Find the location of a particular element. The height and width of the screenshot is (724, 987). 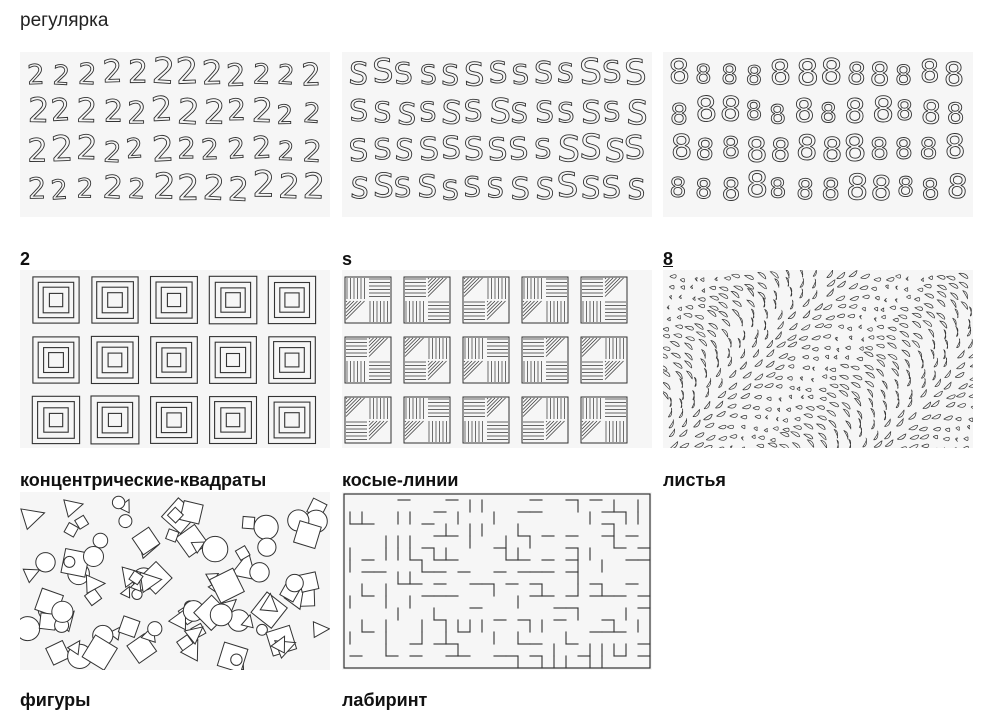

concentric-squares-pattern is located at coordinates (174, 360).